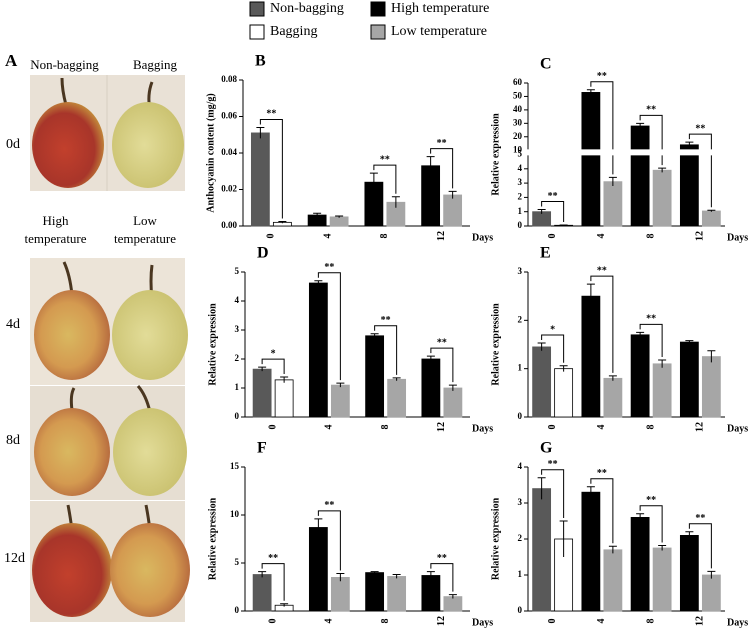  What do you see at coordinates (378, 32) in the screenshot?
I see `legend-swatch` at bounding box center [378, 32].